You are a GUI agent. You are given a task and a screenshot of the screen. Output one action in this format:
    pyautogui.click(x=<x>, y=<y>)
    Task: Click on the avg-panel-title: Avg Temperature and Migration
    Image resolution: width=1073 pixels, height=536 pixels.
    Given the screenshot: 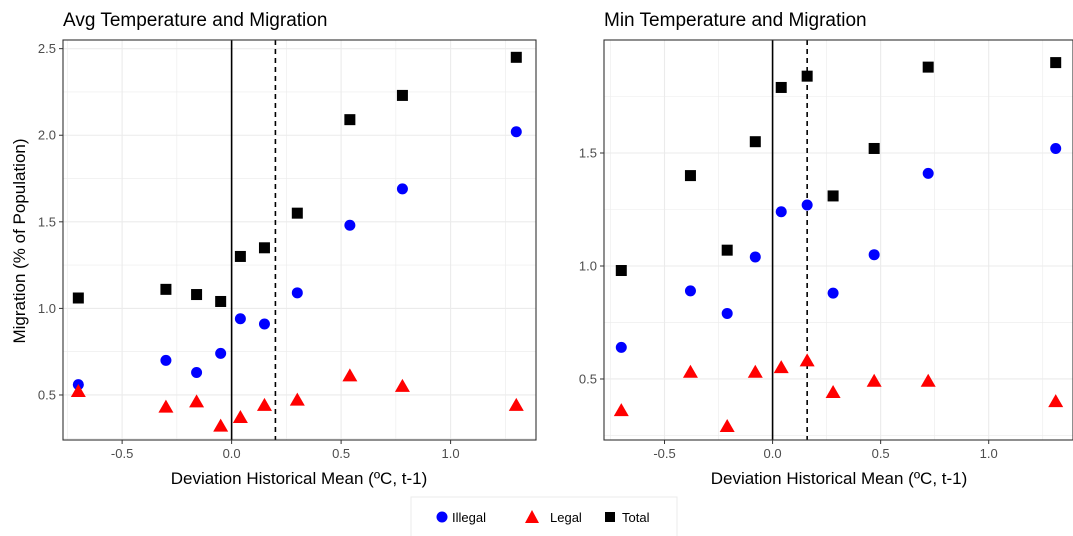 What is the action you would take?
    pyautogui.click(x=195, y=20)
    